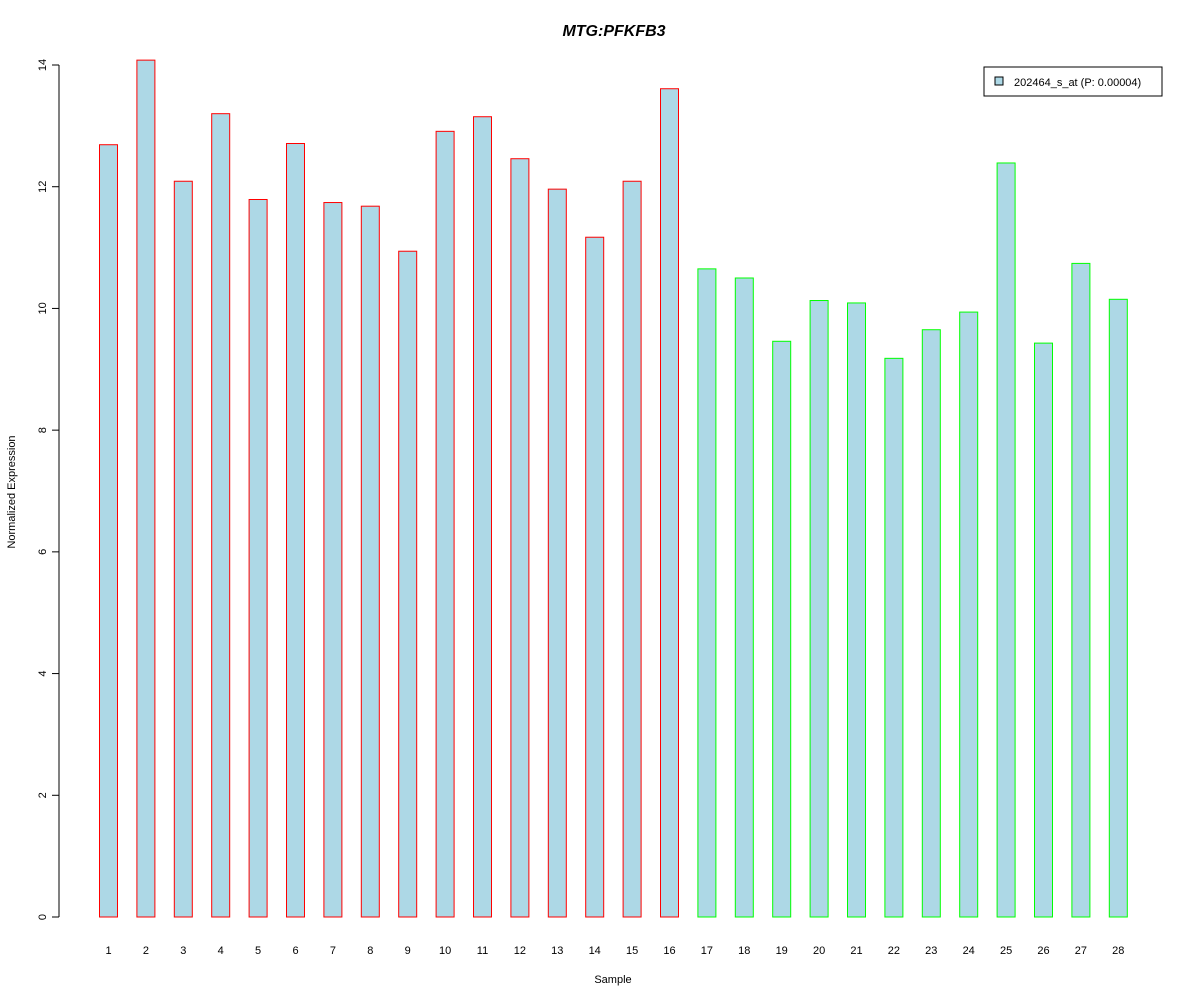  I want to click on legend-label: 202464_s_at (P: 0.00004), so click(1077, 83).